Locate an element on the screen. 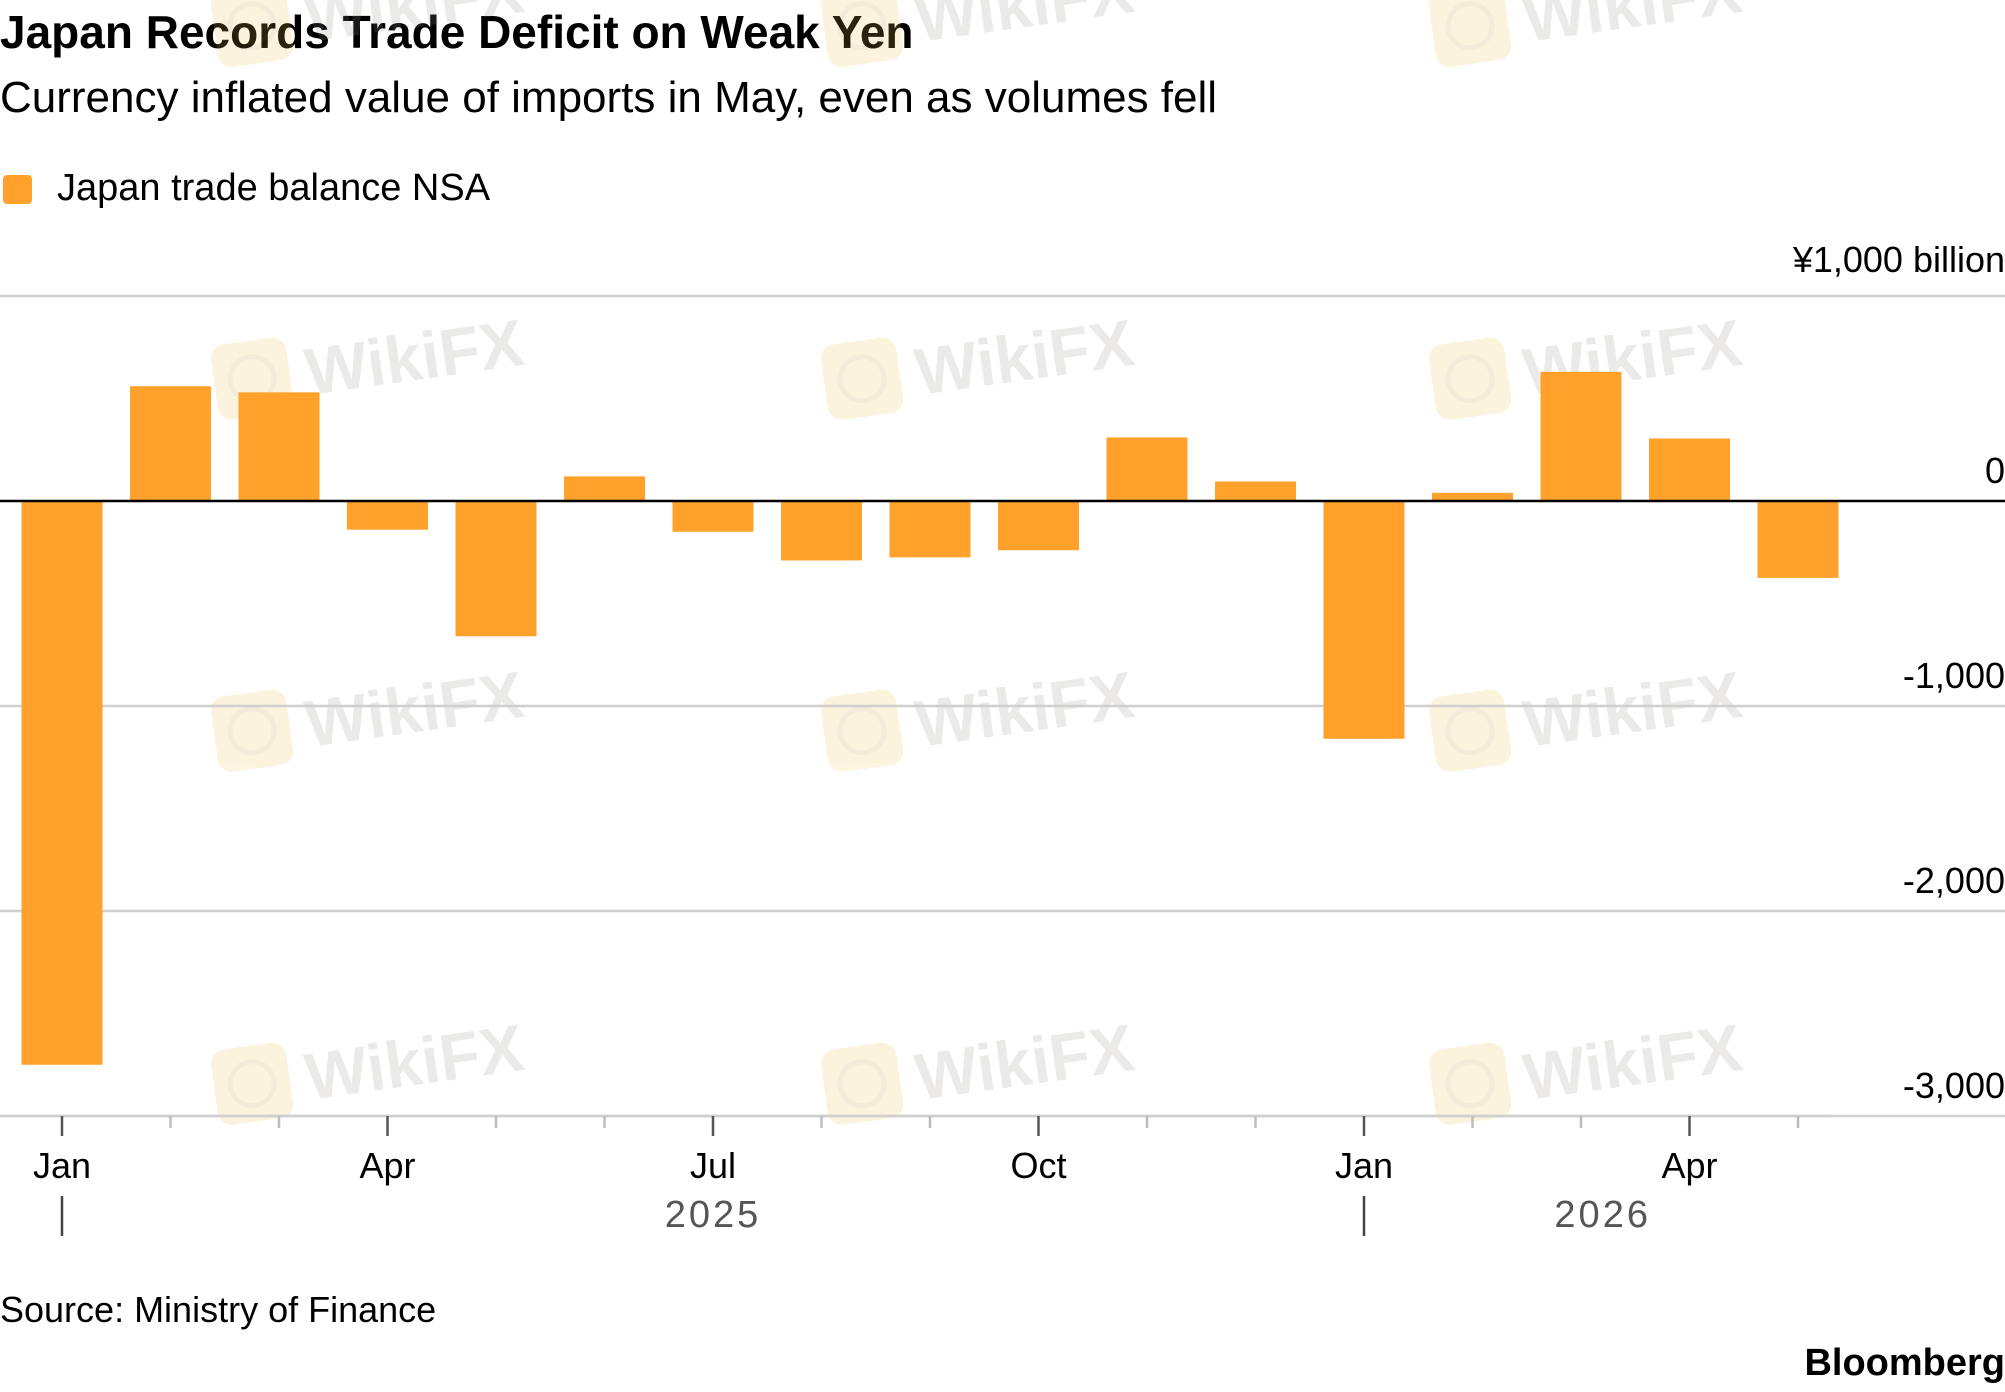 The image size is (2005, 1392). y-tick-label-4: -3,000 is located at coordinates (1954, 1085).